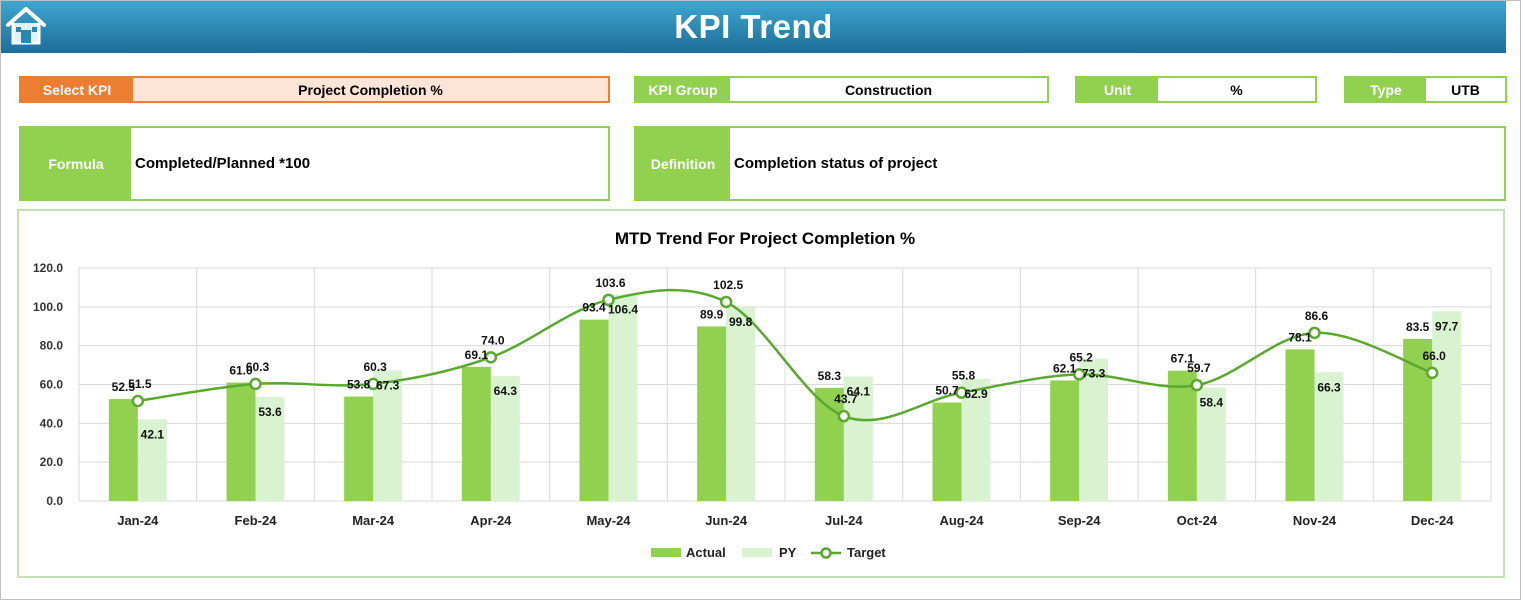  Describe the element at coordinates (1081, 357) in the screenshot. I see `target-data-label: 65.2` at that location.